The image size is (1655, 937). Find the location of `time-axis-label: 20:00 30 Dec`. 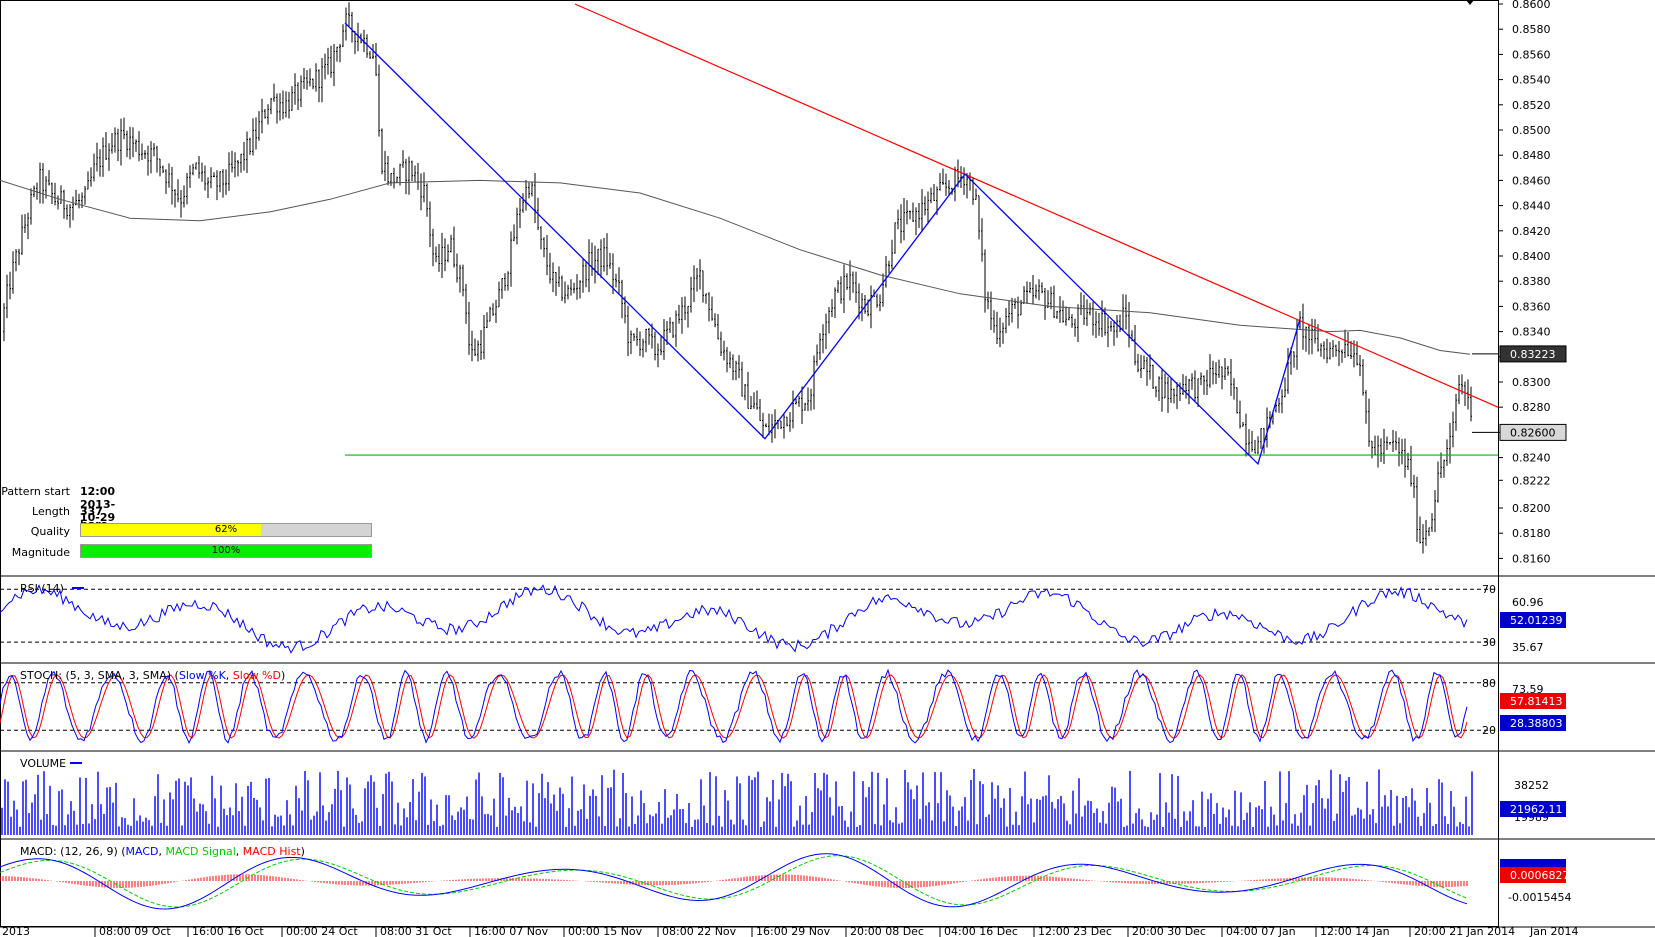

time-axis-label: 20:00 30 Dec is located at coordinates (1169, 931).